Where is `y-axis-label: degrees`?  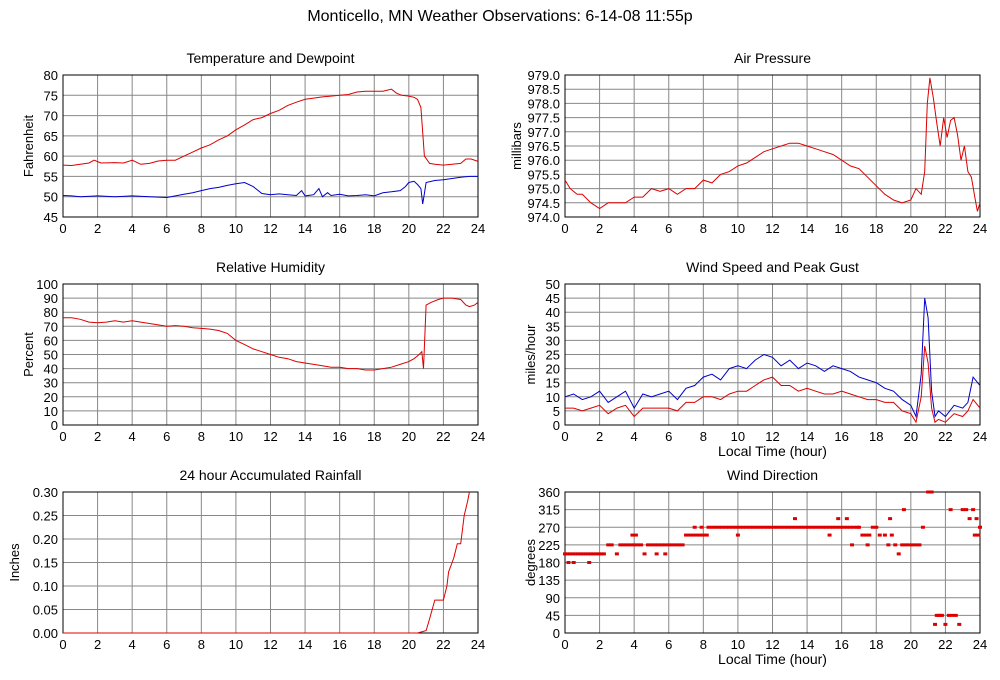
y-axis-label: degrees is located at coordinates (530, 562).